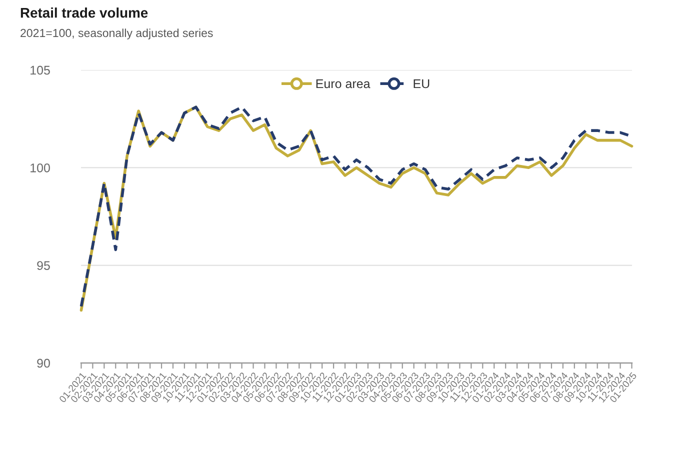  I want to click on y-tick-label: 105, so click(40, 70).